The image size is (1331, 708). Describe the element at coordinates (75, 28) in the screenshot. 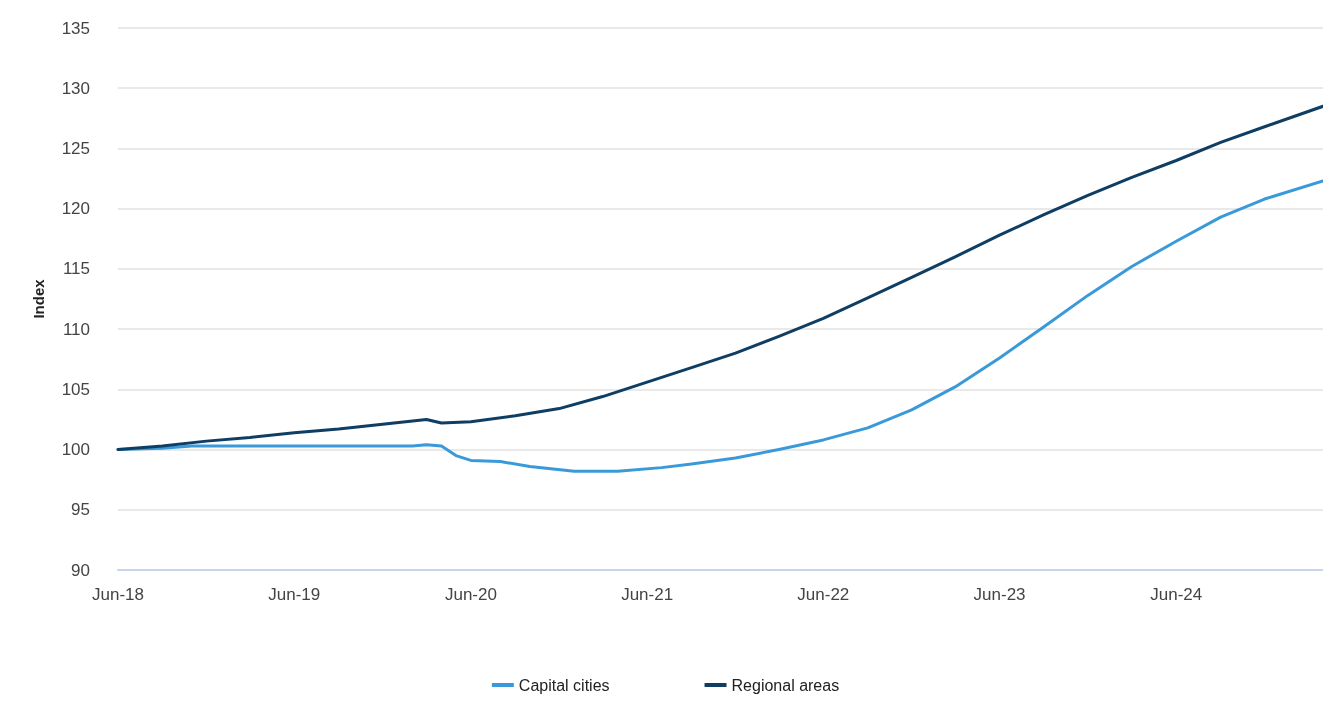

I see `y-tick-label: 135` at that location.